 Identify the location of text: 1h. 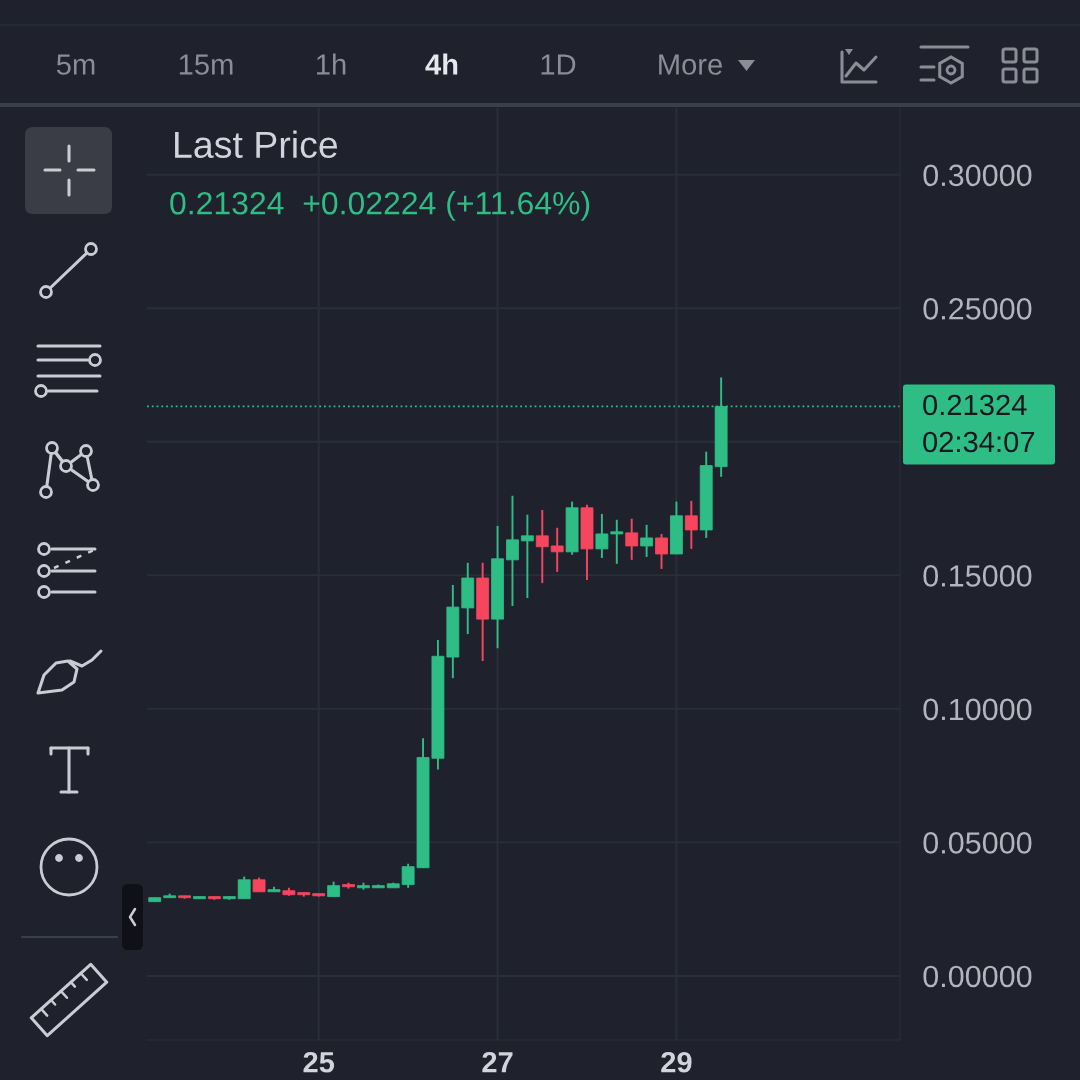
(331, 64).